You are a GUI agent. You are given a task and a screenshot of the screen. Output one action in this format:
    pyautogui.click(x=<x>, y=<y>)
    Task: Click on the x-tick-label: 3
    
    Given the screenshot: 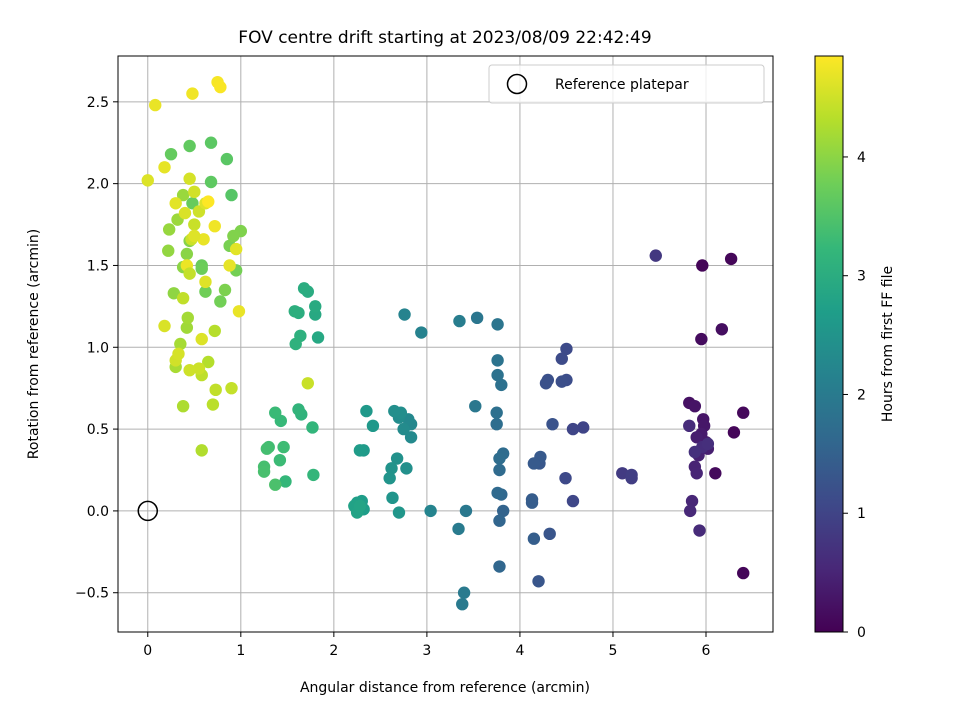 What is the action you would take?
    pyautogui.click(x=426, y=651)
    